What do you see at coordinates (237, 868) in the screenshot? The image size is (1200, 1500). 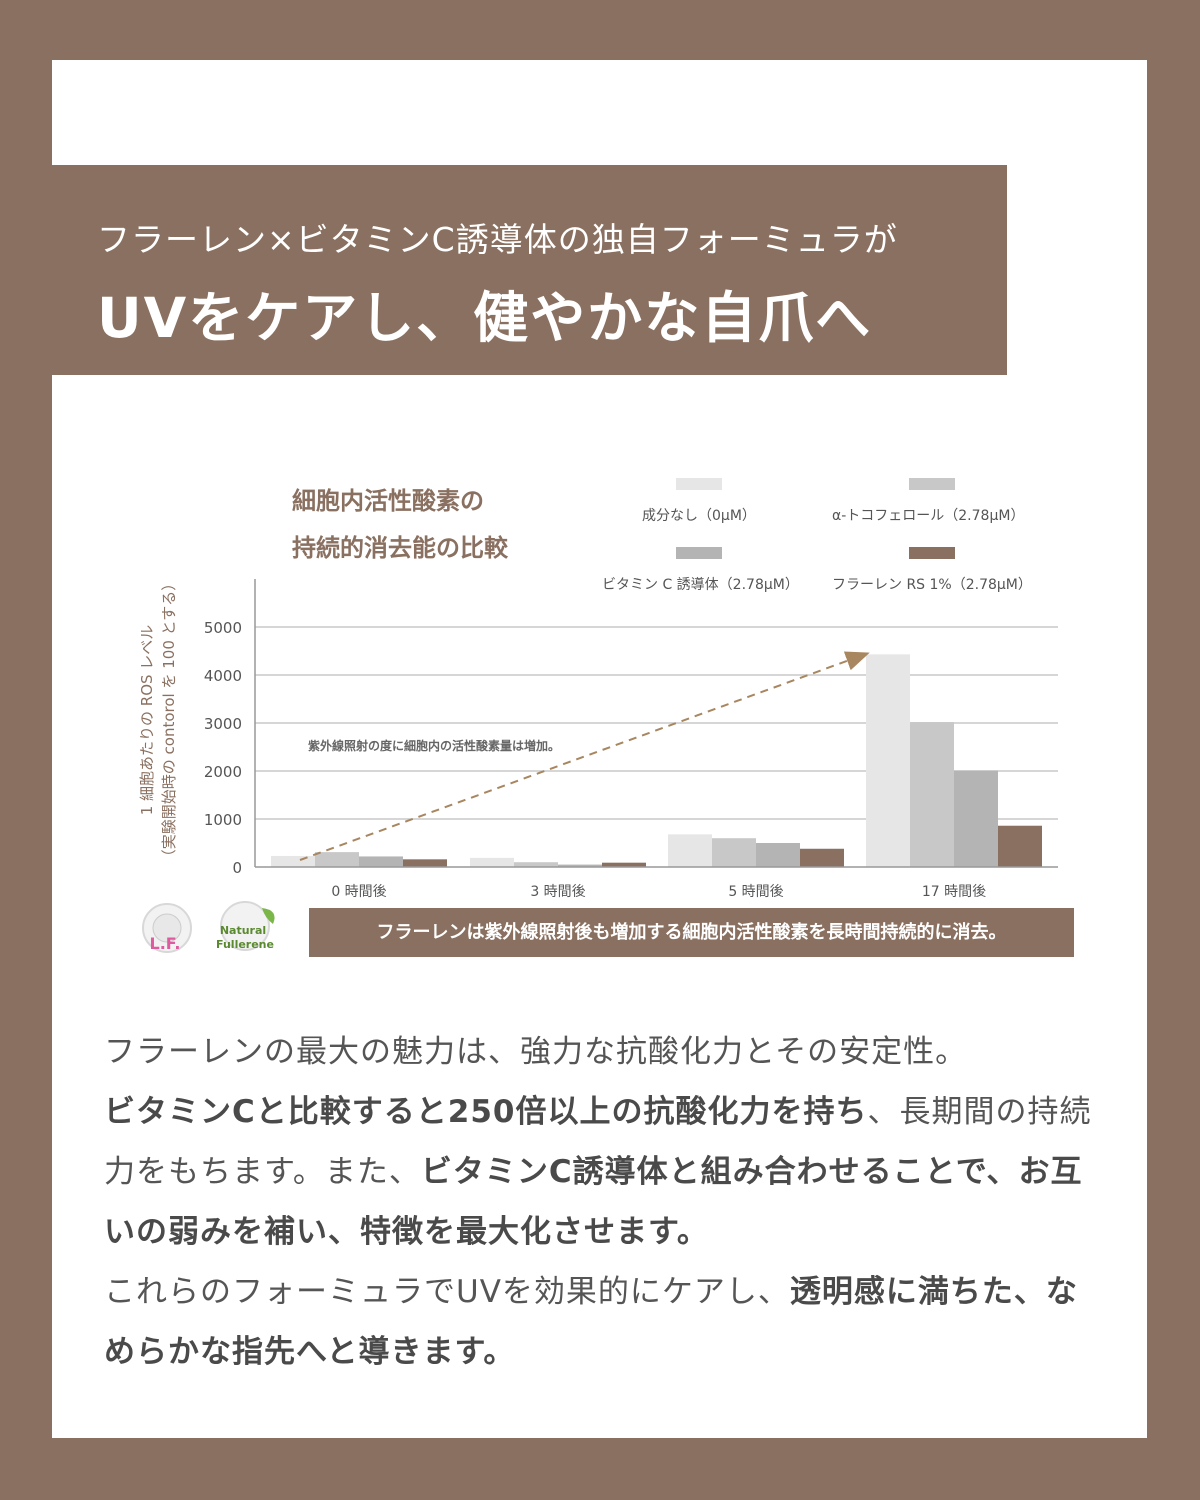 I see `y-tick-label: 0` at bounding box center [237, 868].